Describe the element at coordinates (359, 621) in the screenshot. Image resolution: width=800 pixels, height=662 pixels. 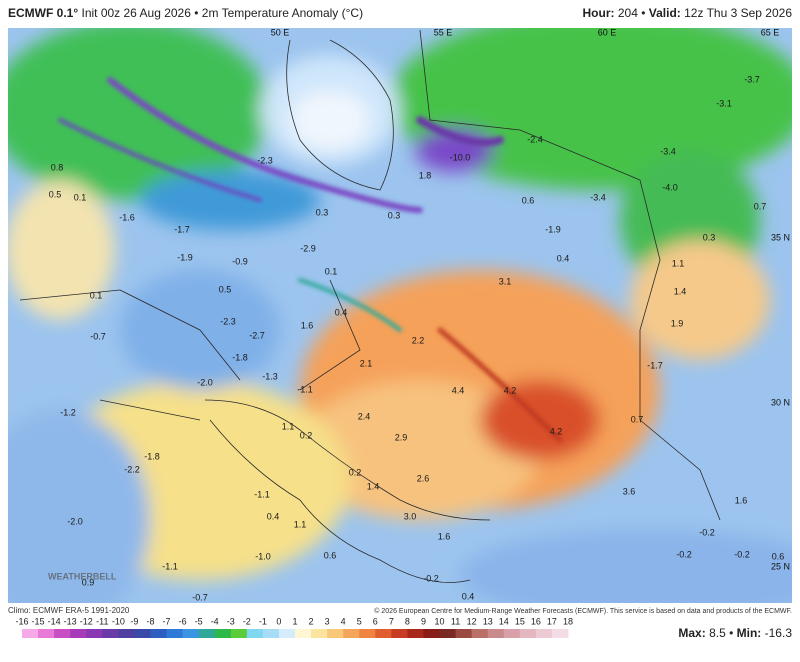
I see `colorbar-tick: 5` at that location.